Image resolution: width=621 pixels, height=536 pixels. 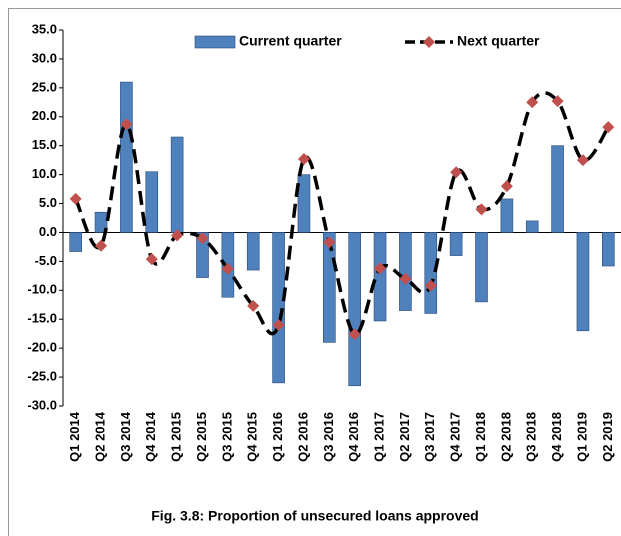 I want to click on x-tick-label: Q1 2015, so click(x=176, y=437).